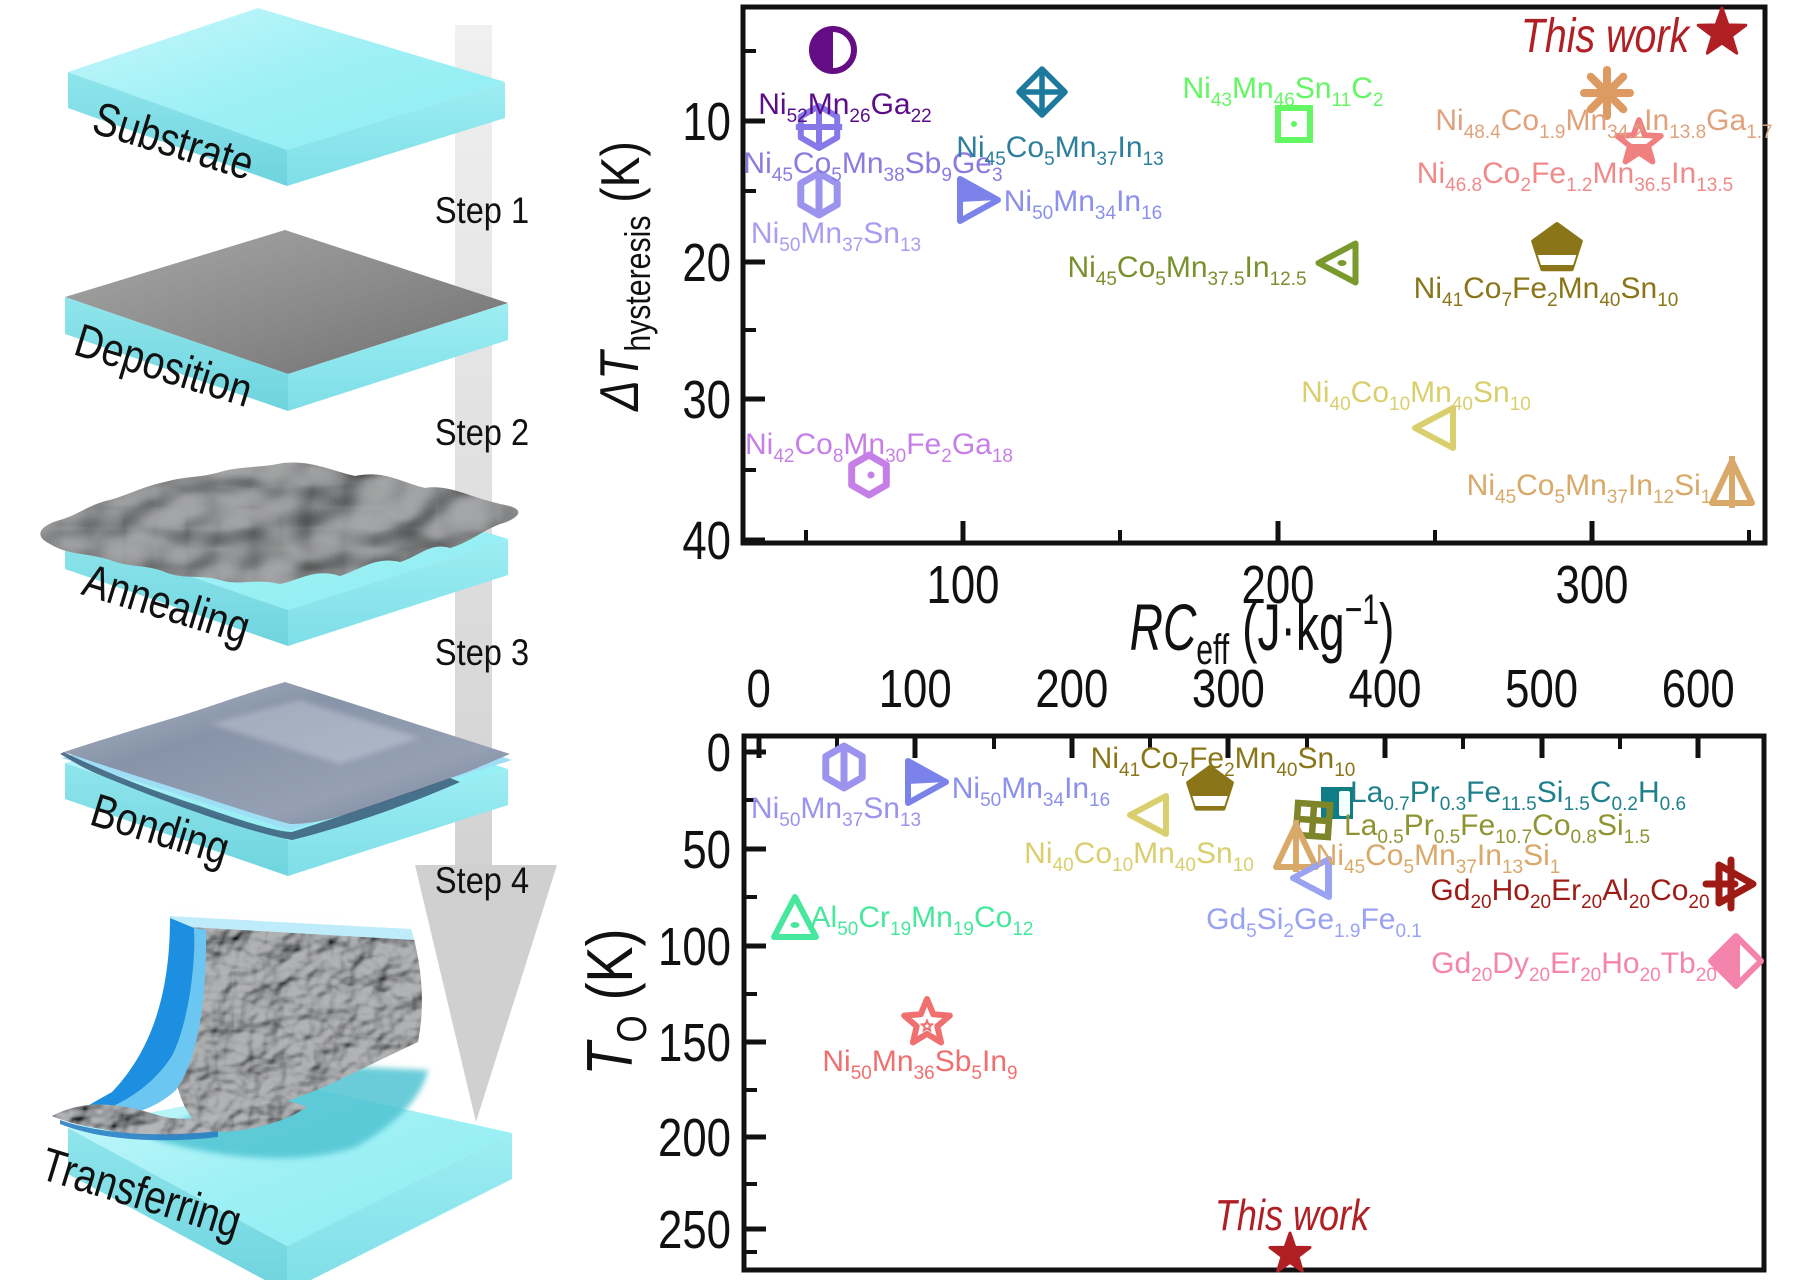 This screenshot has width=1811, height=1280. What do you see at coordinates (1314, 922) in the screenshot?
I see `svg-text: Gd5​Si2​Ge1.9​Fe0.1​` at bounding box center [1314, 922].